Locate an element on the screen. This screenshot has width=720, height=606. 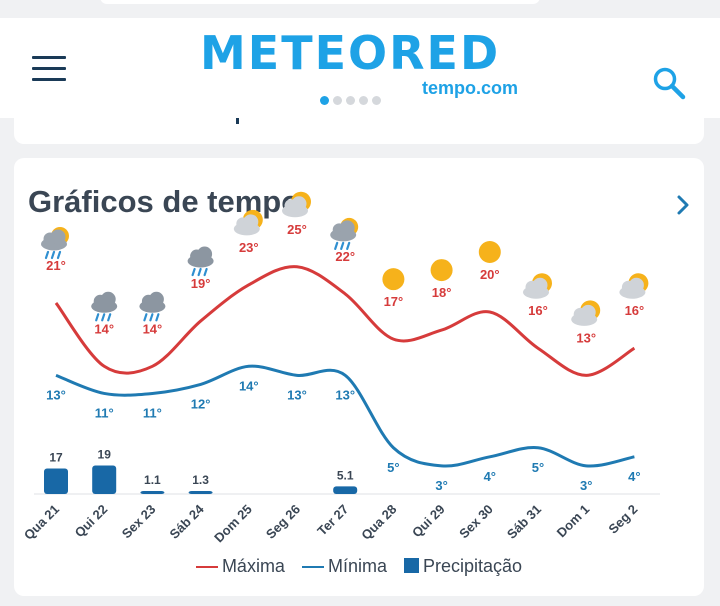
precip-label: 5.1 is located at coordinates (345, 475).